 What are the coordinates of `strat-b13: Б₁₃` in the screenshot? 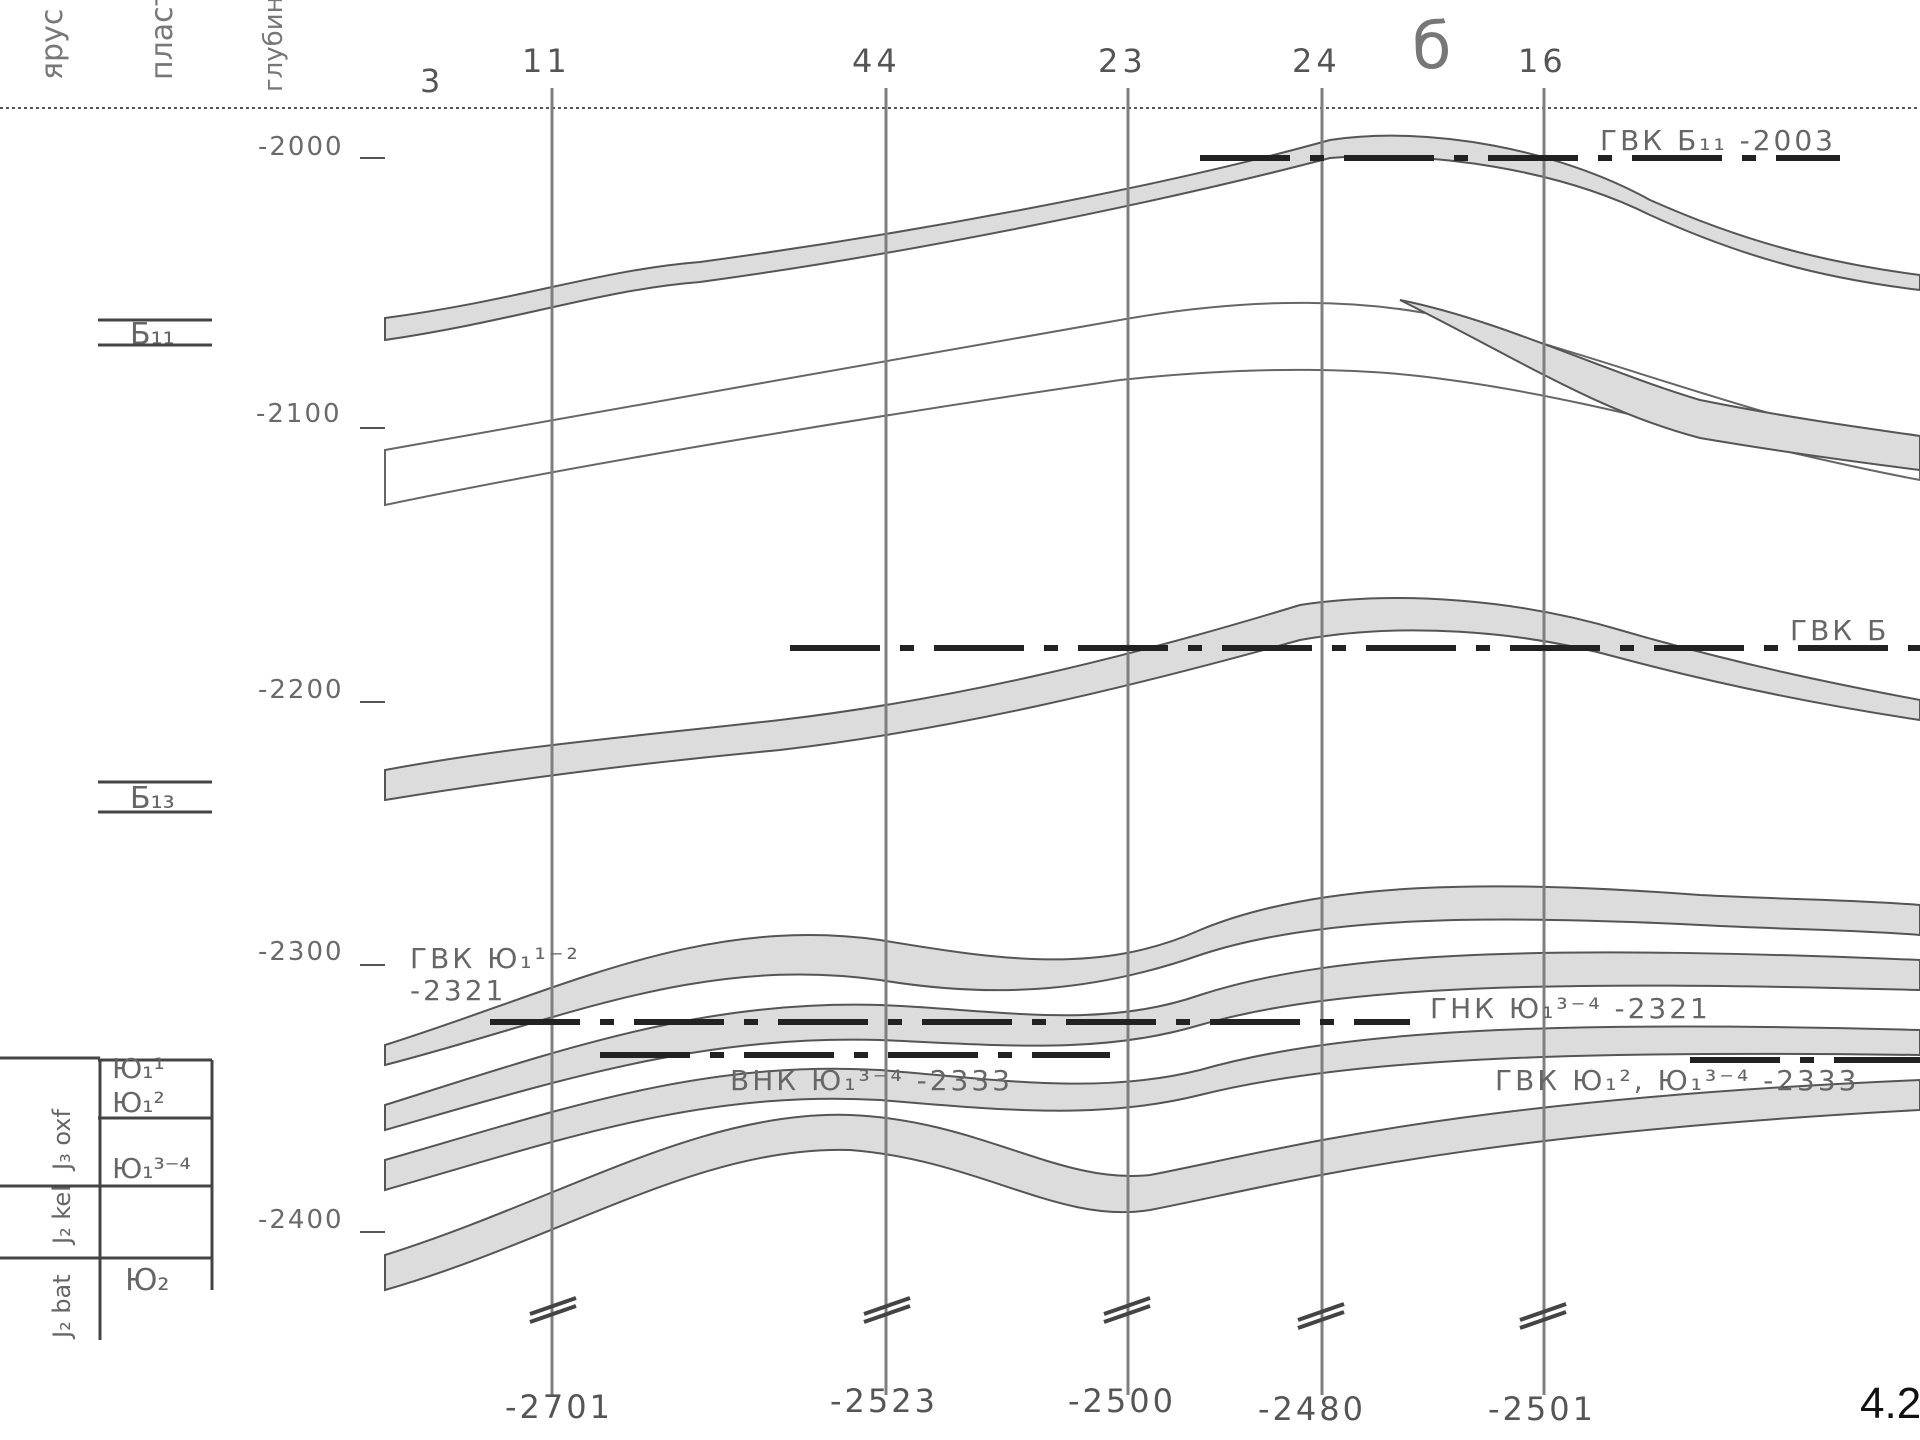 It's located at (152, 798).